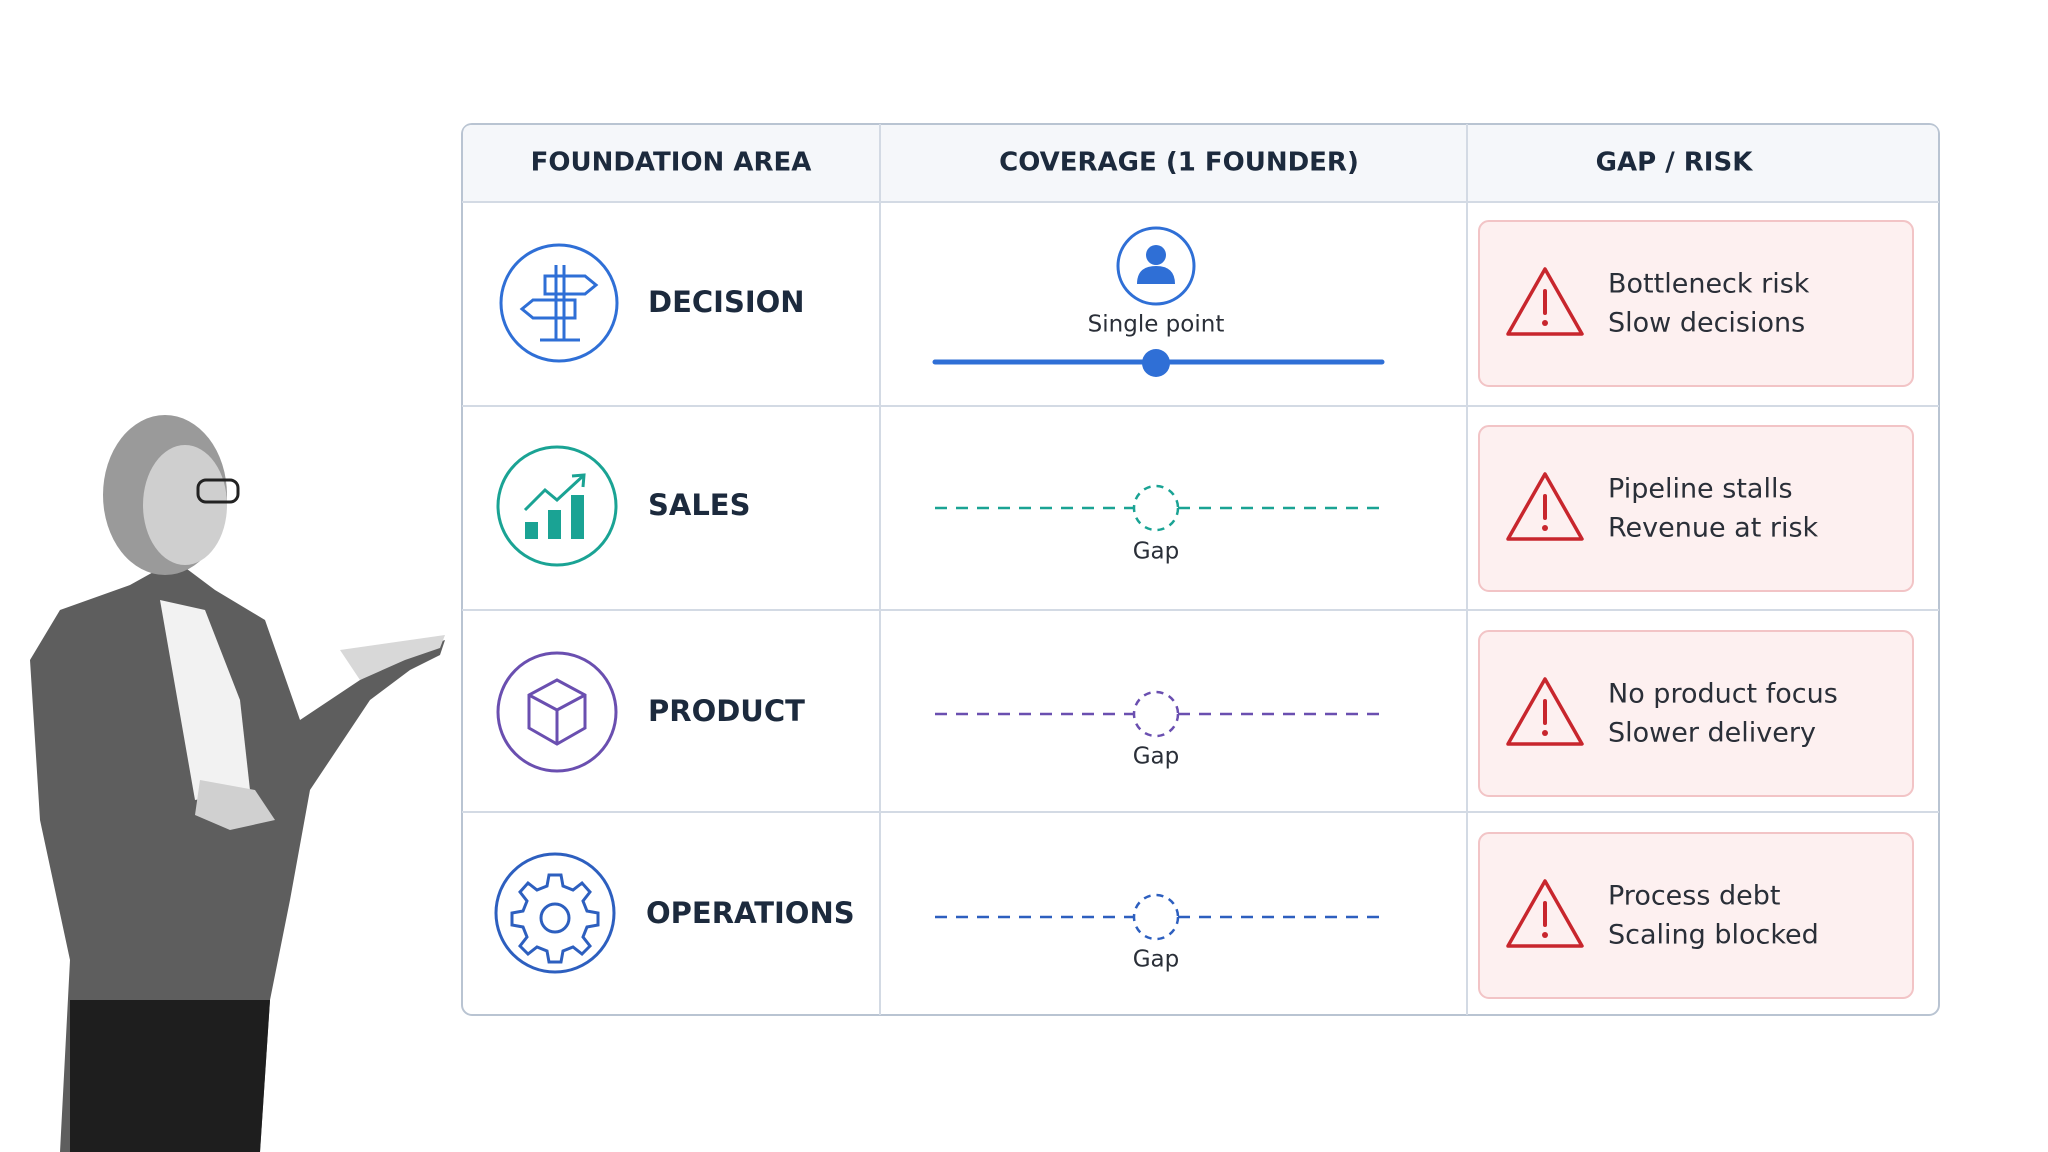 This screenshot has width=2048, height=1152. What do you see at coordinates (1723, 694) in the screenshot?
I see `risk-text: No product focus` at bounding box center [1723, 694].